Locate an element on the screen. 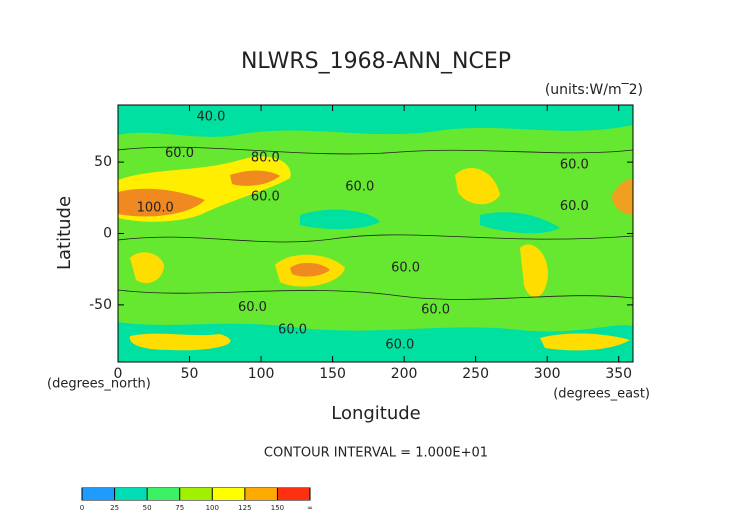 The height and width of the screenshot is (532, 752). x-tick-label: 350 is located at coordinates (618, 374).